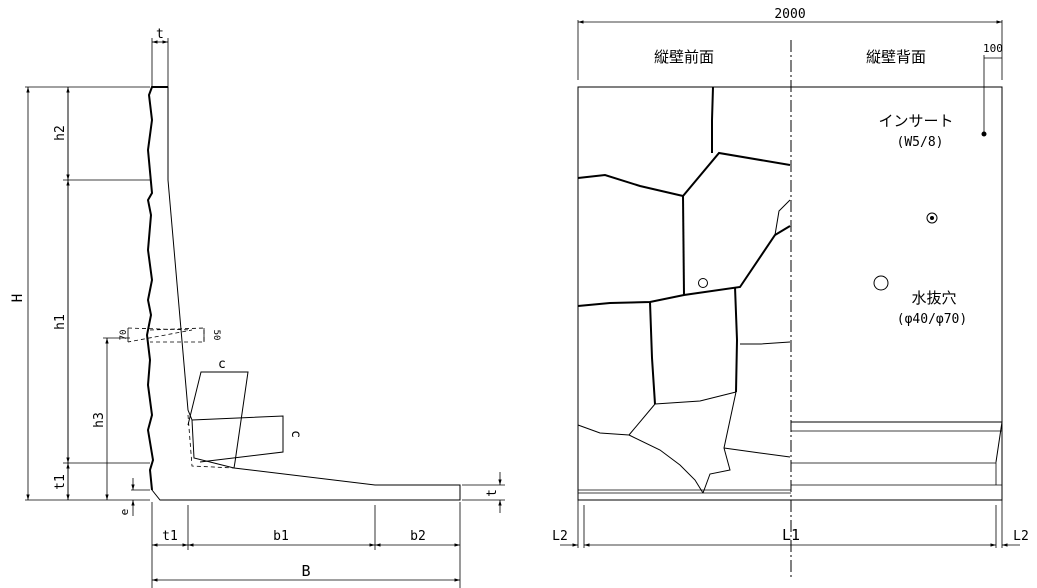 Image resolution: width=1037 pixels, height=588 pixels. I want to click on dim-weep-pipe: 70 50, so click(170, 335).